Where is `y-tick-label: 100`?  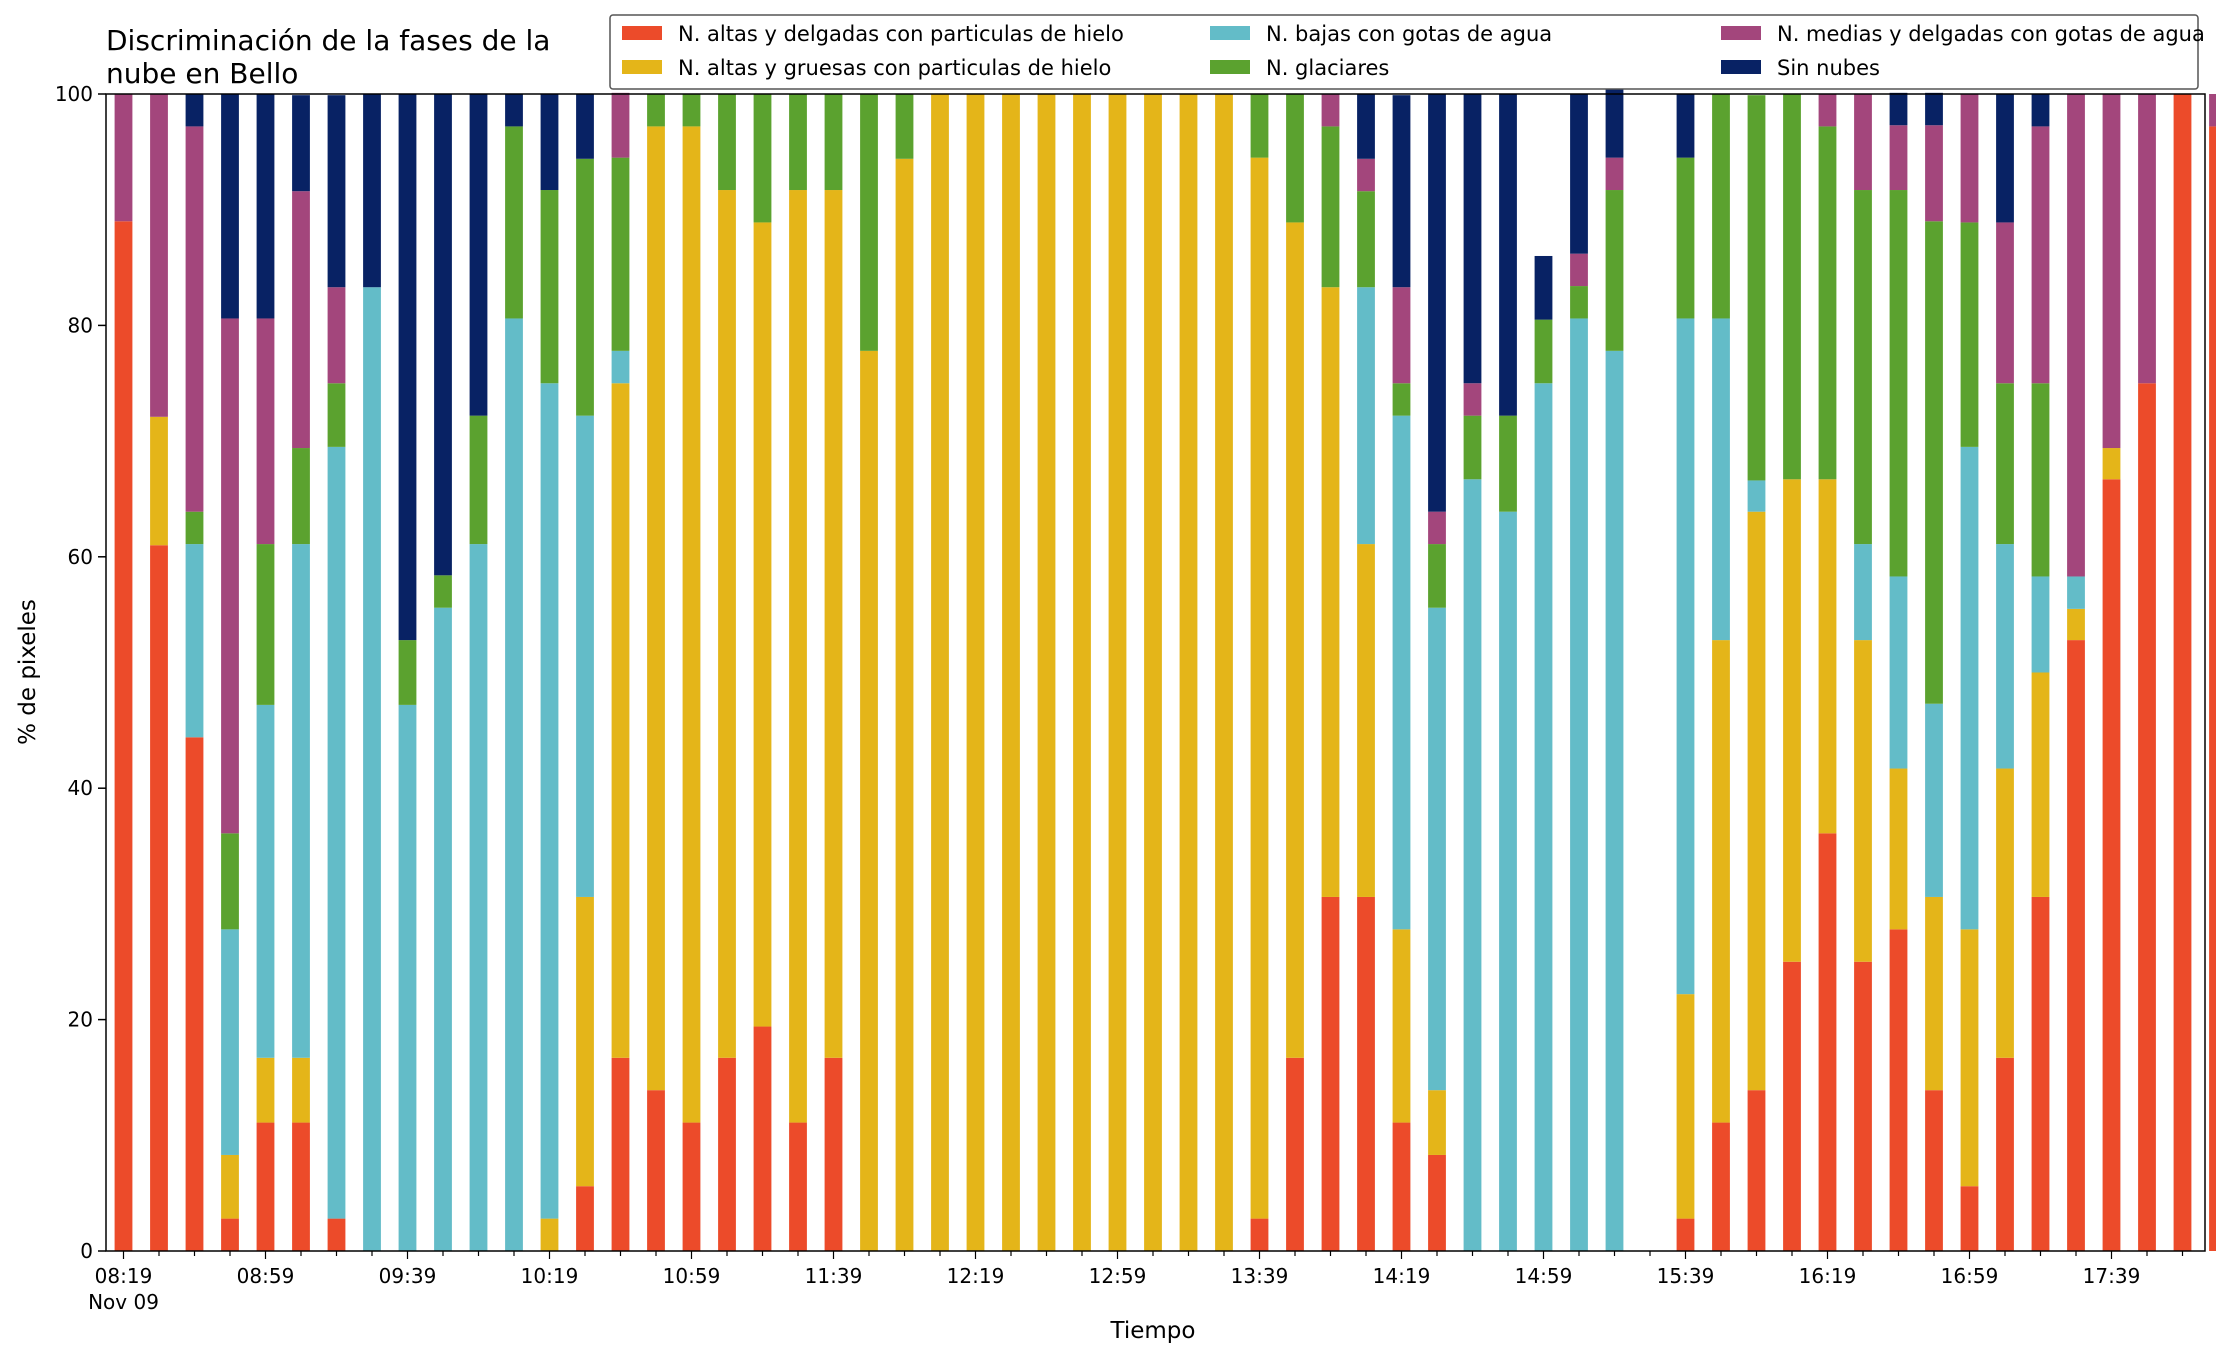
y-tick-label: 100 is located at coordinates (74, 94).